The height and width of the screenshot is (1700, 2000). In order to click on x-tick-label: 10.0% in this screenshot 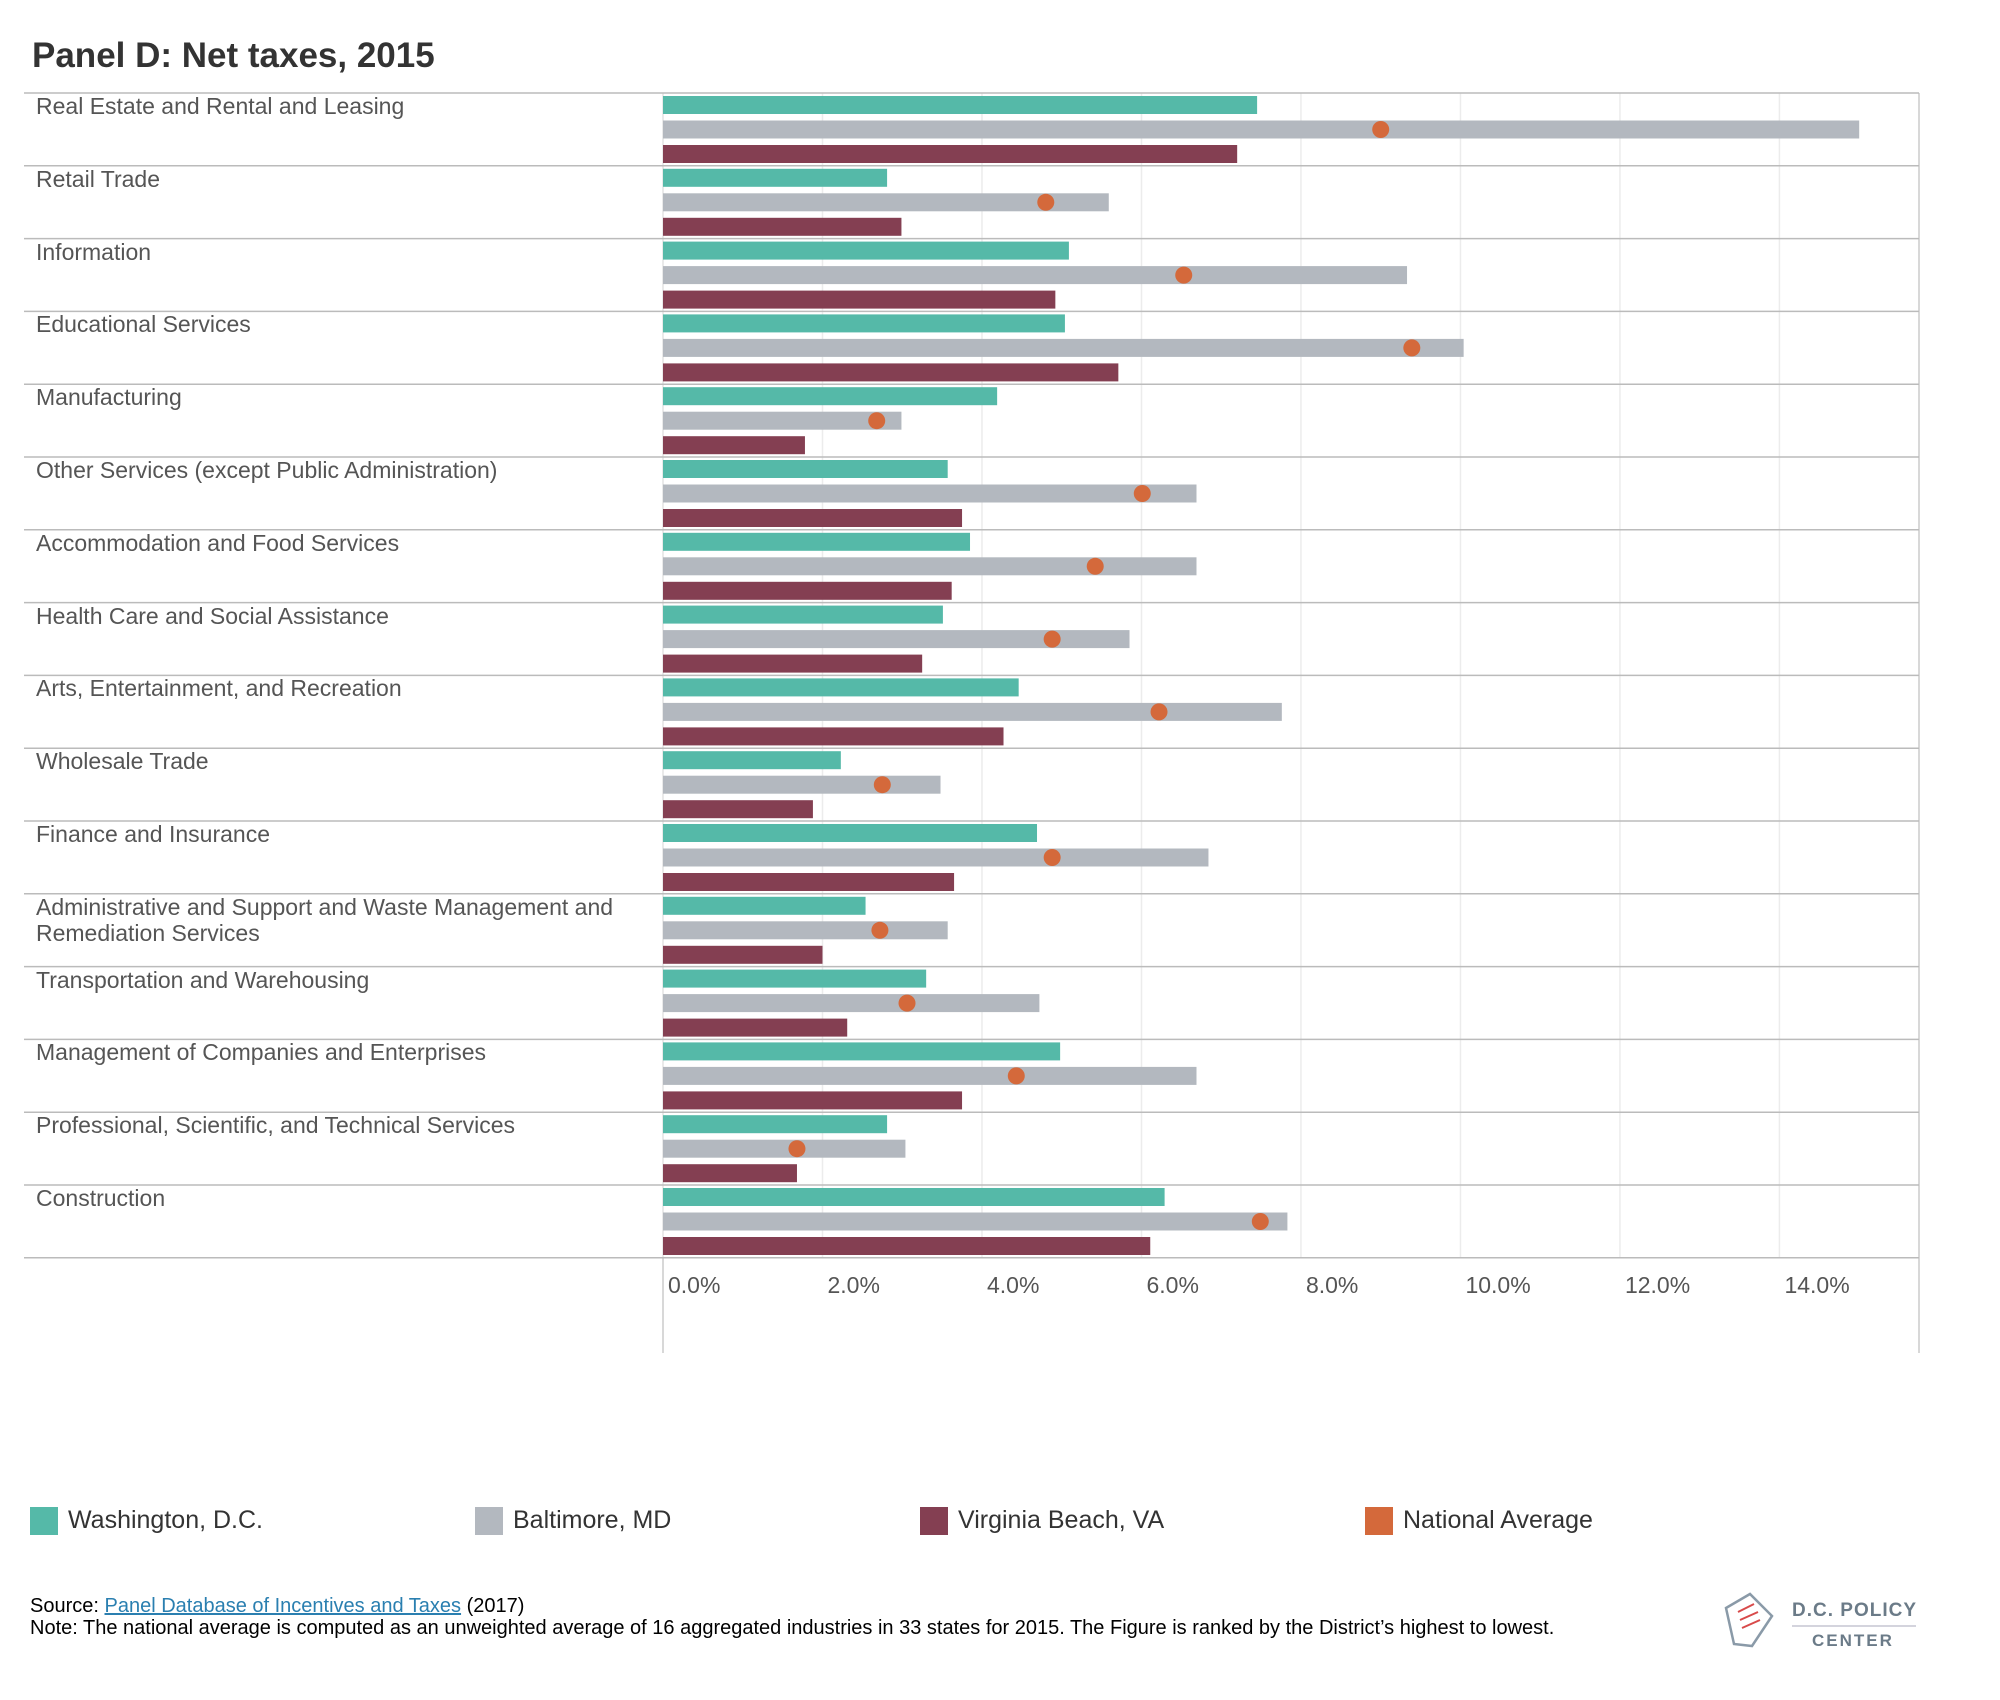, I will do `click(1497, 1285)`.